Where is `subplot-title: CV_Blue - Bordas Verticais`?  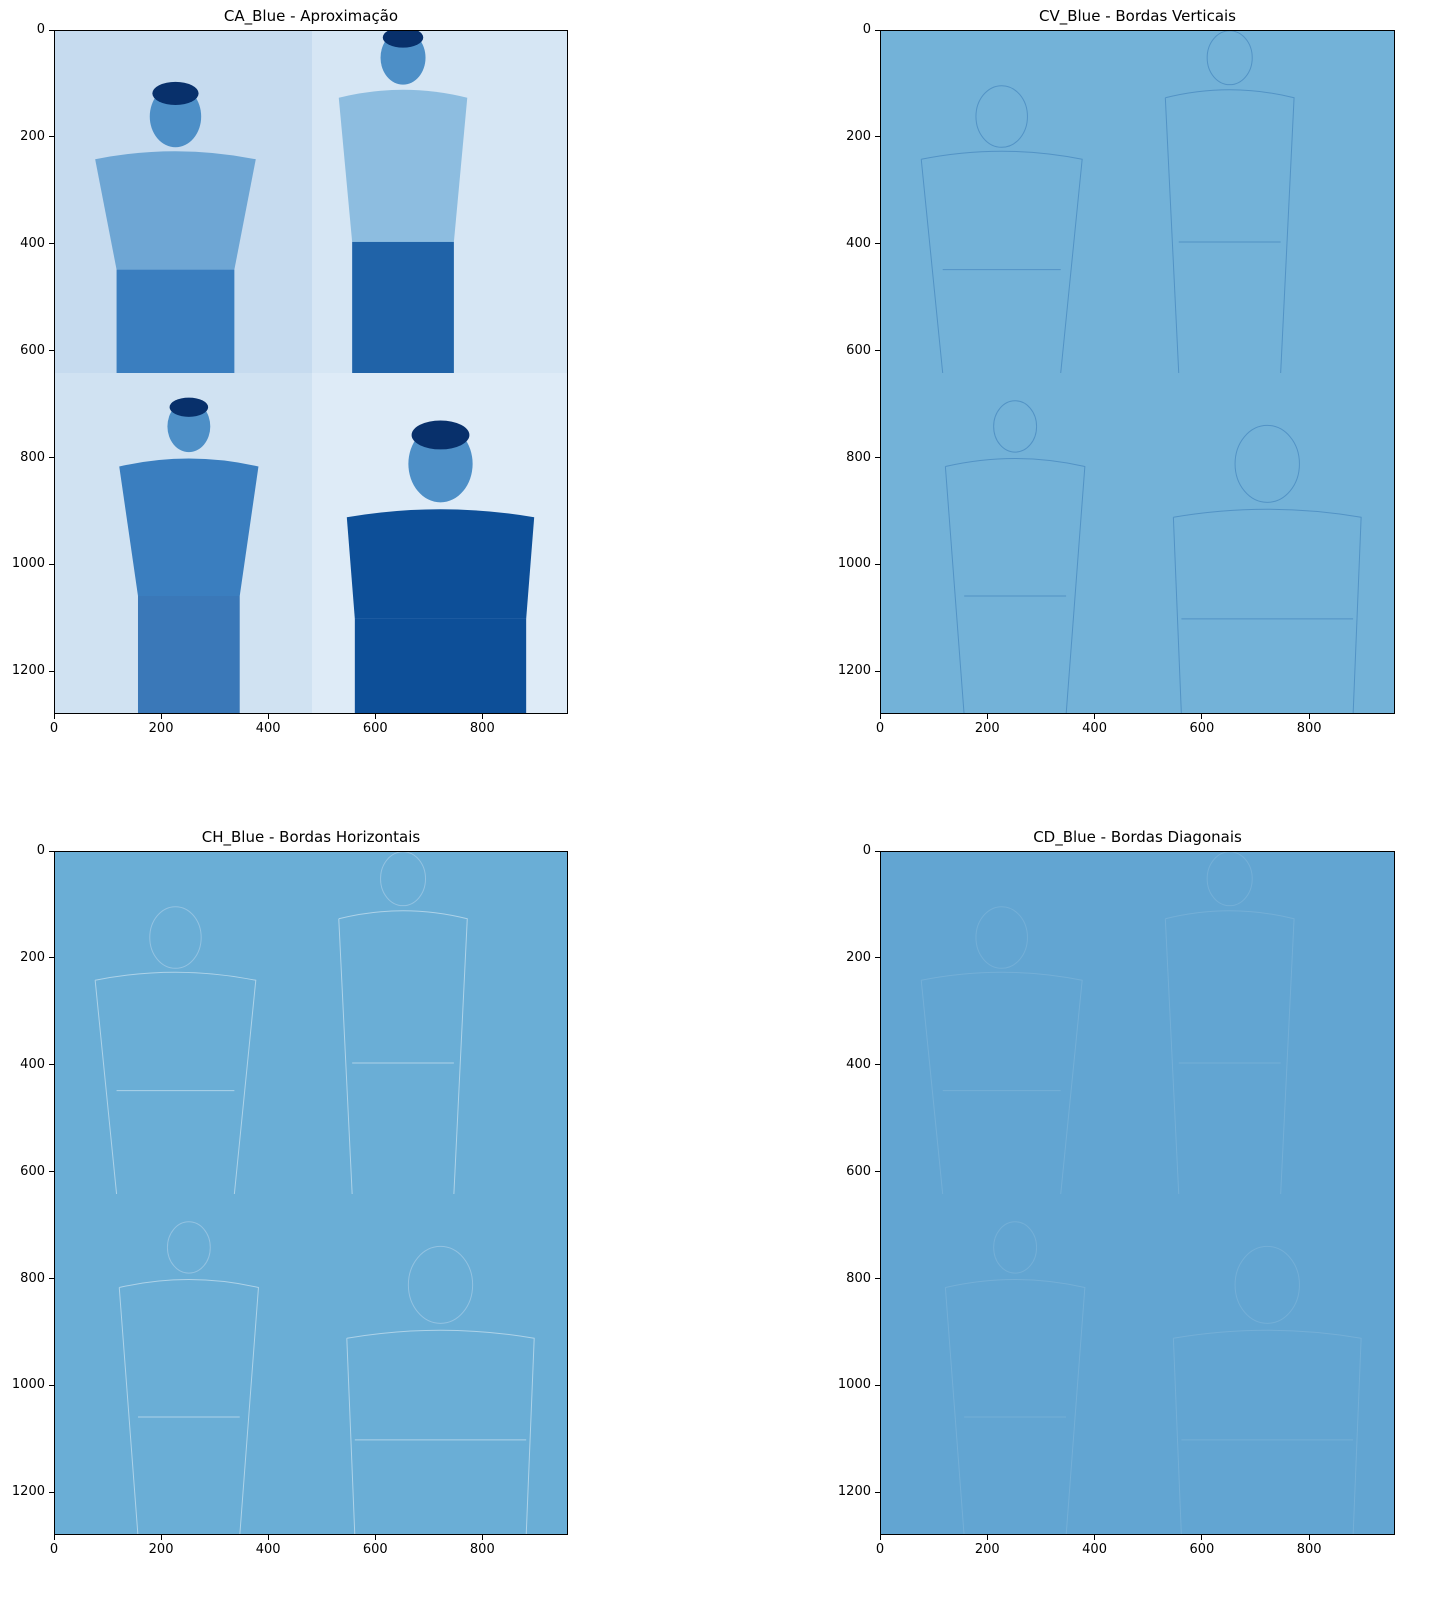 subplot-title: CV_Blue - Bordas Verticais is located at coordinates (1137, 16).